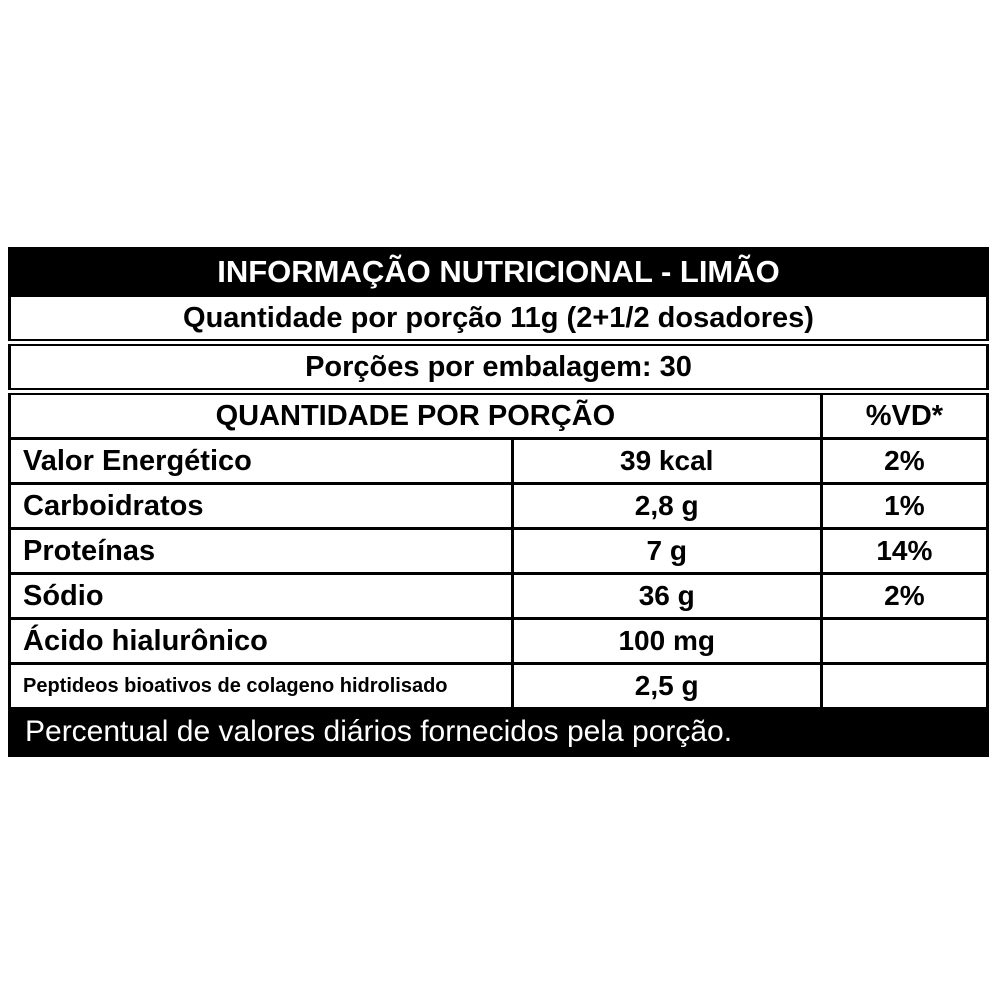  Describe the element at coordinates (904, 551) in the screenshot. I see `nutrient-dv: 14%` at that location.